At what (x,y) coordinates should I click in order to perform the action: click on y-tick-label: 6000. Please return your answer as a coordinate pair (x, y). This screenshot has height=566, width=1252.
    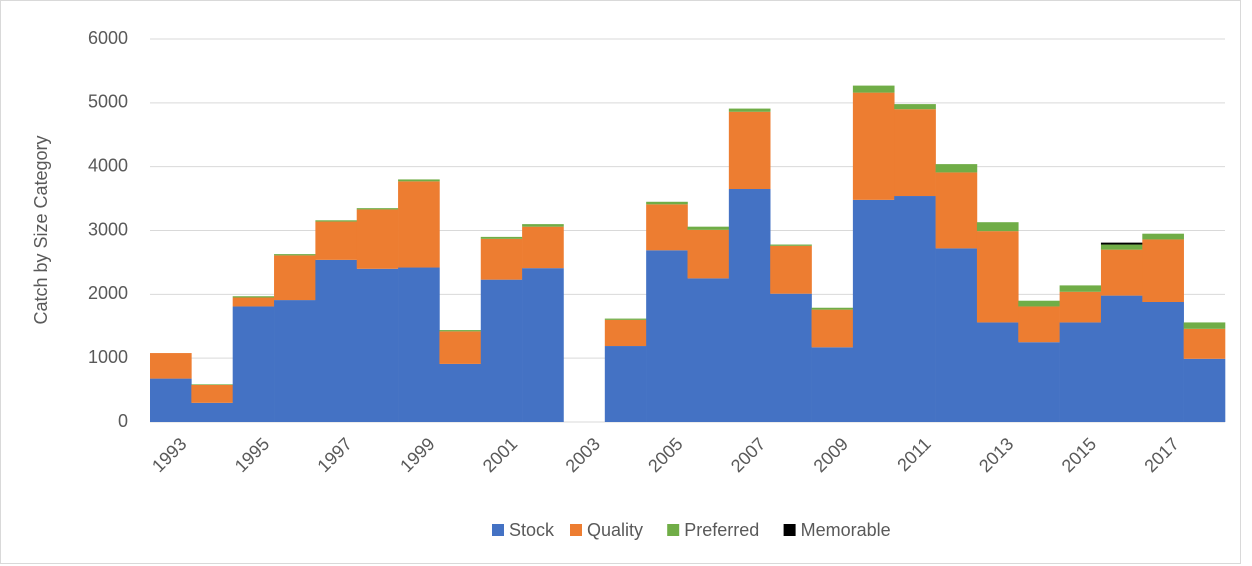
    Looking at the image, I should click on (108, 38).